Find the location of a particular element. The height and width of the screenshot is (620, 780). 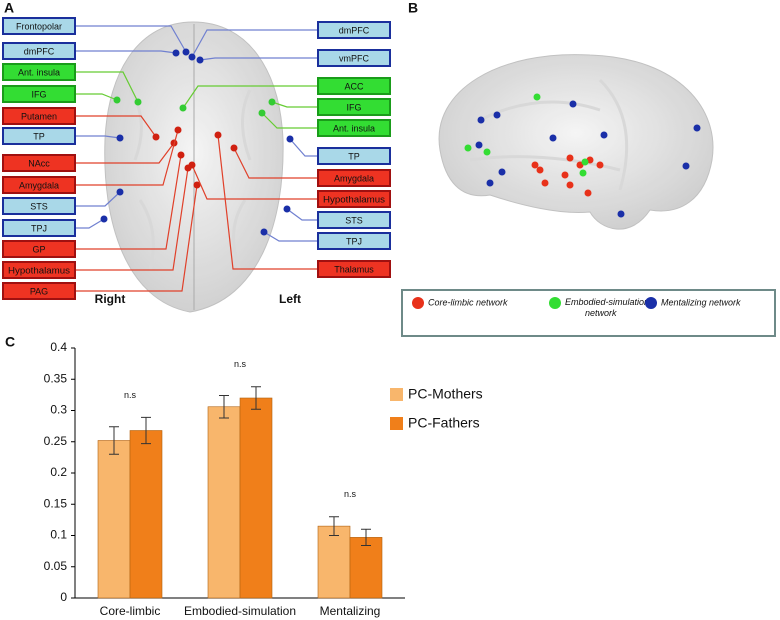

panel-label: A is located at coordinates (9, 8).